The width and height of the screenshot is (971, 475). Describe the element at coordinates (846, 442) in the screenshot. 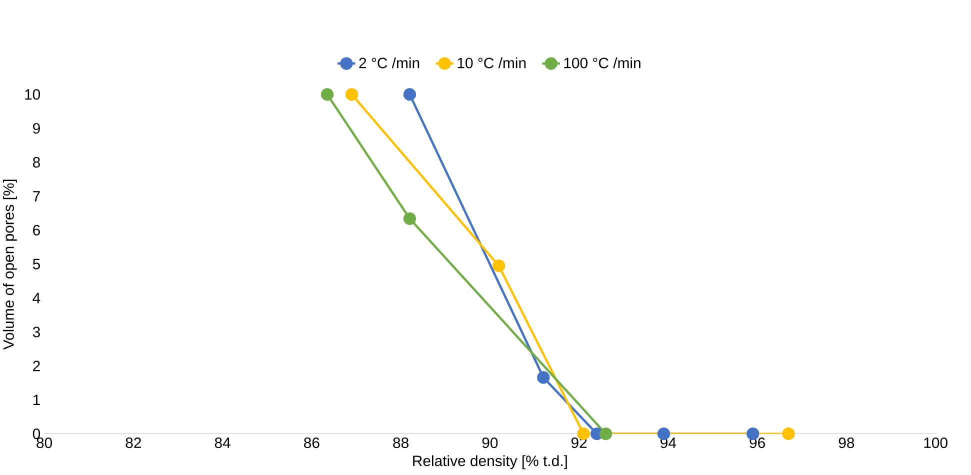

I see `x-tick-label: 98` at that location.